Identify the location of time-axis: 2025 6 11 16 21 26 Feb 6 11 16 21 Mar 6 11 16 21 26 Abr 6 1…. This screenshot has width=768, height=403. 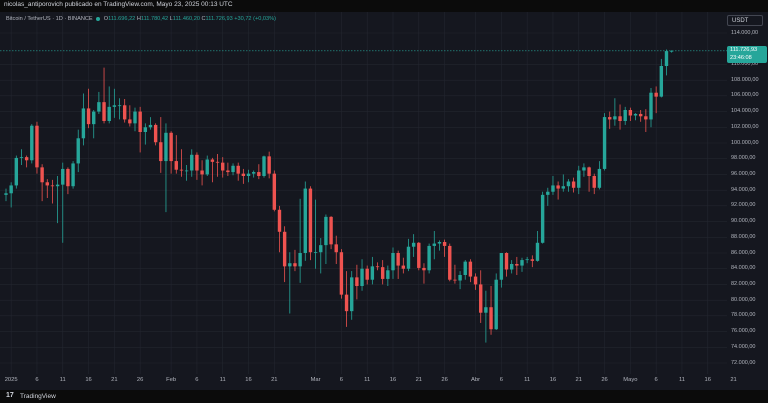
(368, 381).